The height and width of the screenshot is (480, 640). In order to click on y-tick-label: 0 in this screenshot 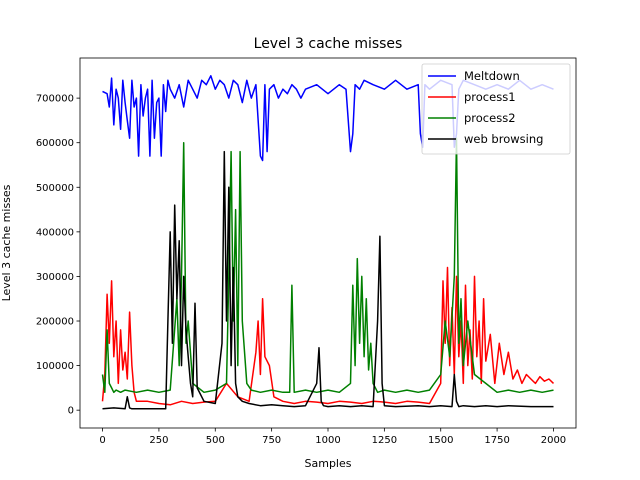, I will do `click(71, 411)`.